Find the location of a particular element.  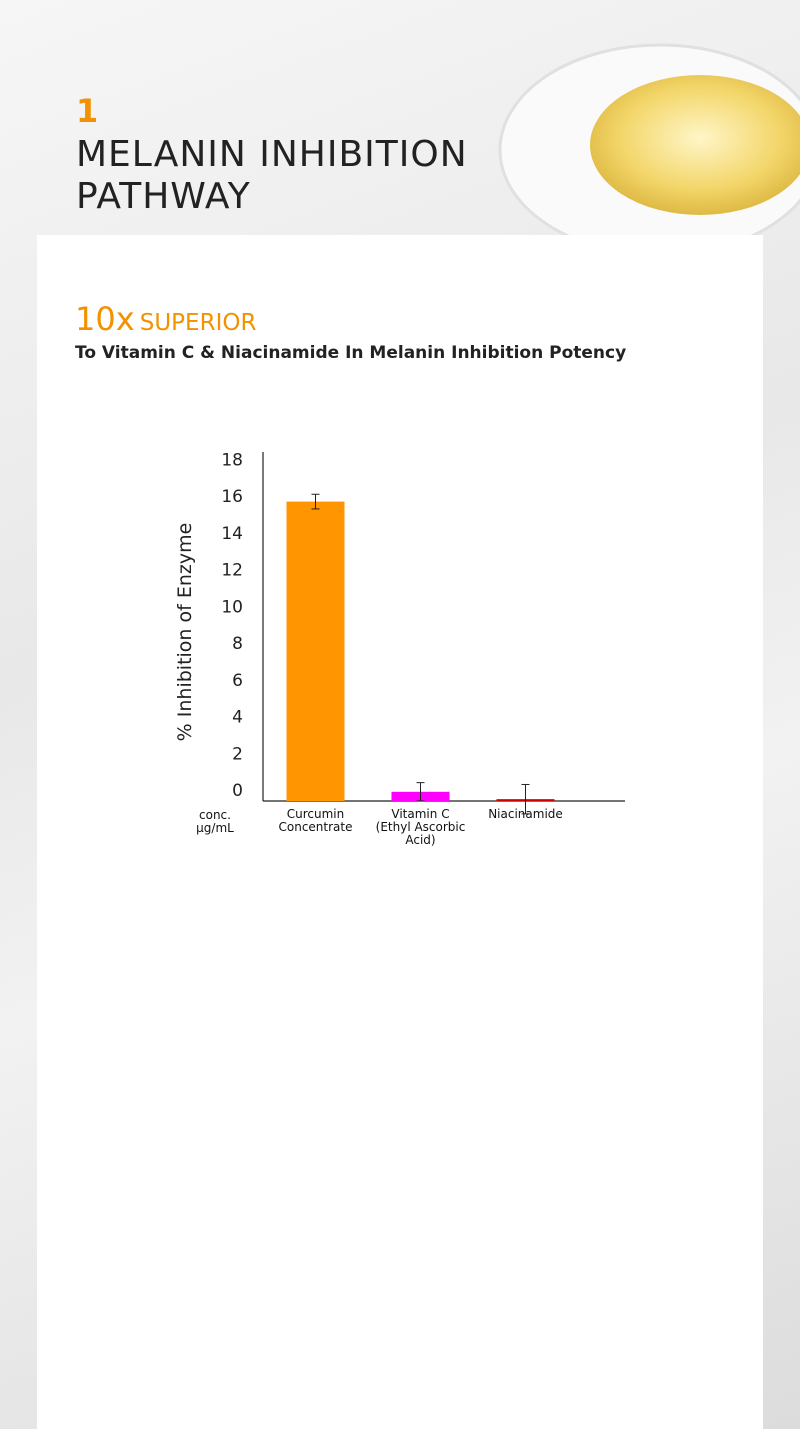

section-title: MELANIN INHIBITION PATHWAY is located at coordinates (272, 175).